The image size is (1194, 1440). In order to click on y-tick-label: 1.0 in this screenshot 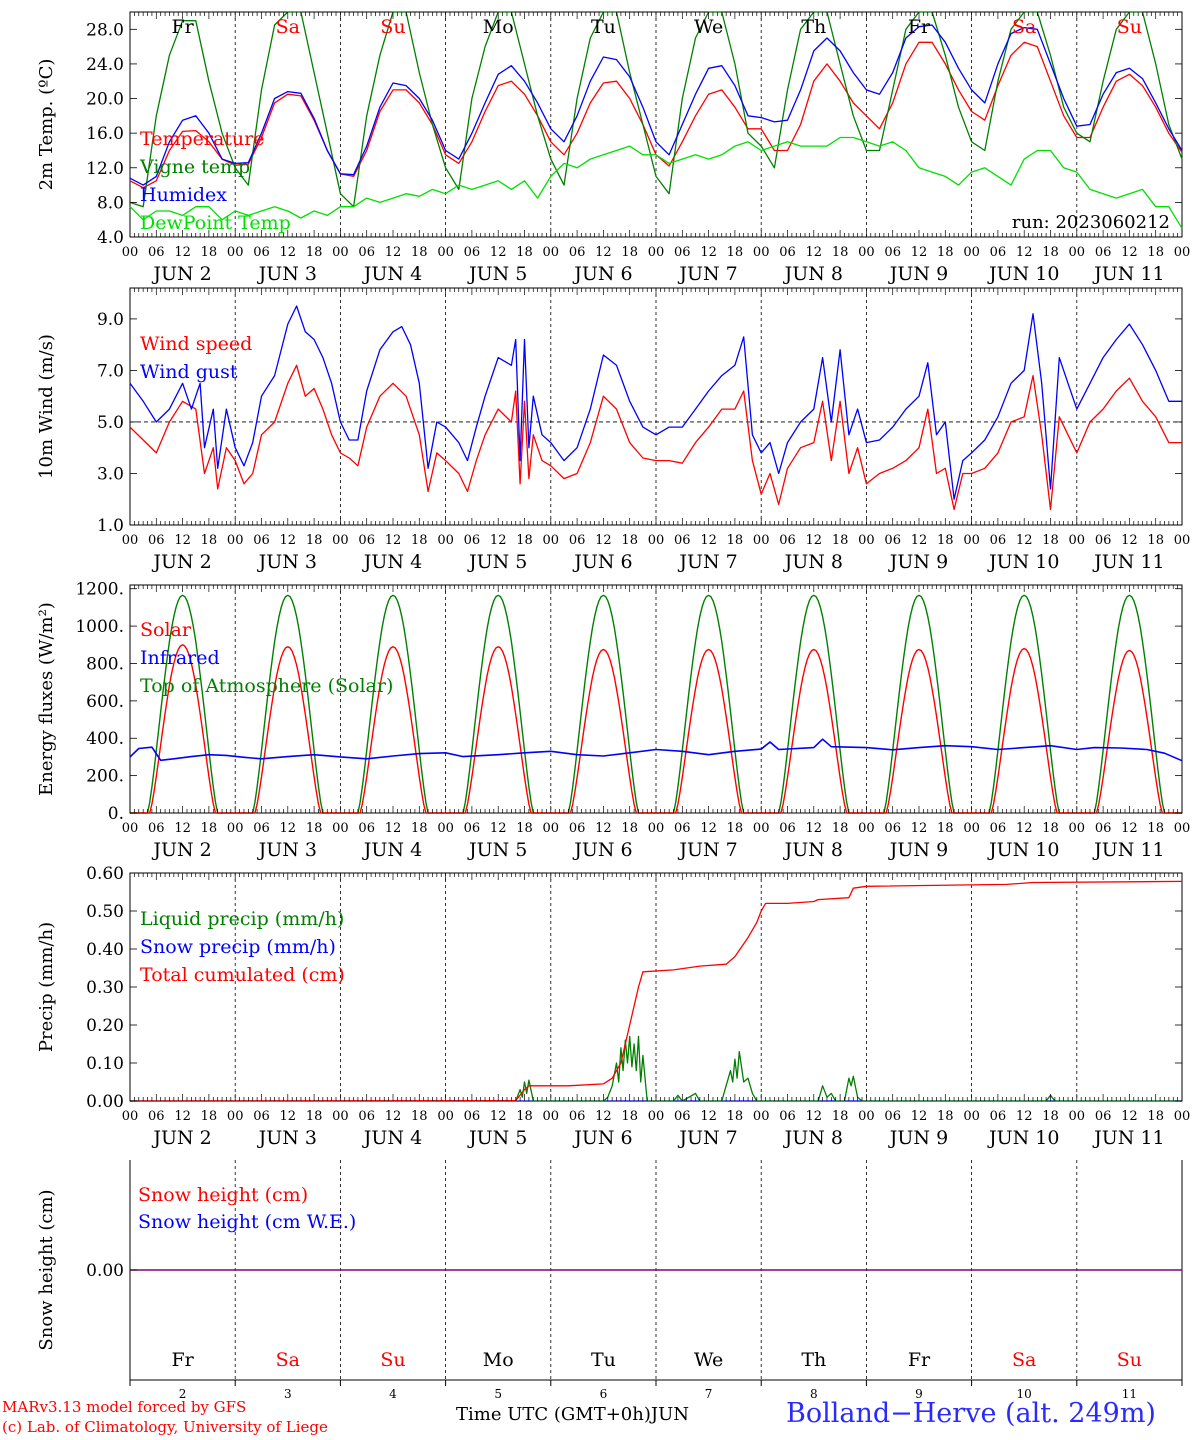, I will do `click(110, 526)`.